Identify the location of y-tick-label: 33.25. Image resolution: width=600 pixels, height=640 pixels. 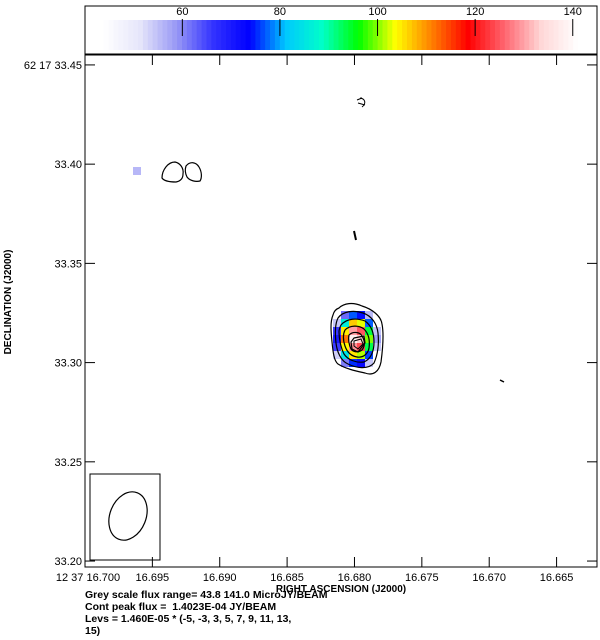
(68, 463).